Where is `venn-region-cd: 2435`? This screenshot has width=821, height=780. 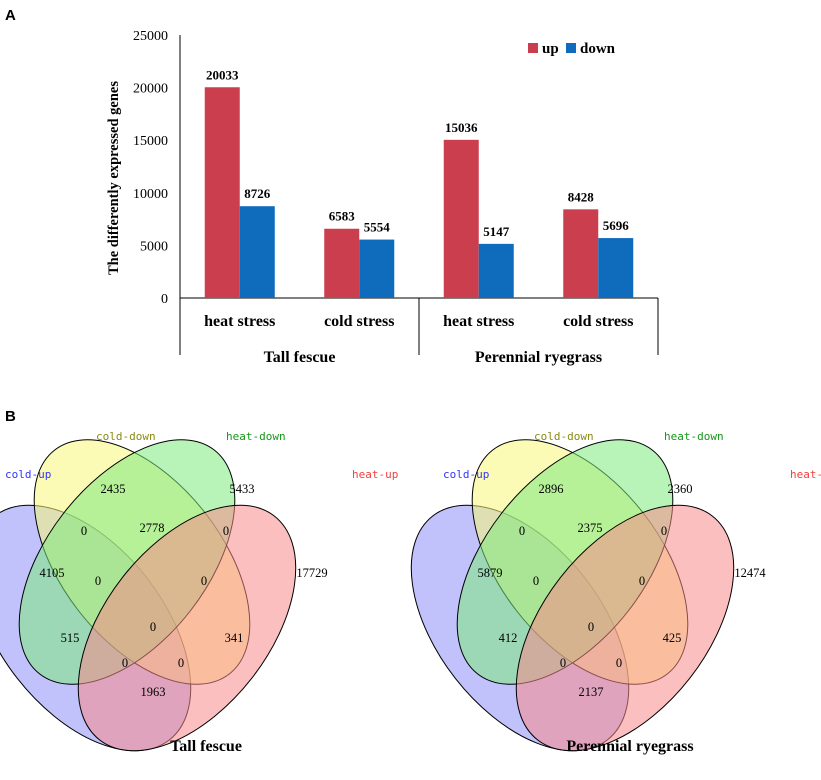
venn-region-cd: 2435 is located at coordinates (113, 489).